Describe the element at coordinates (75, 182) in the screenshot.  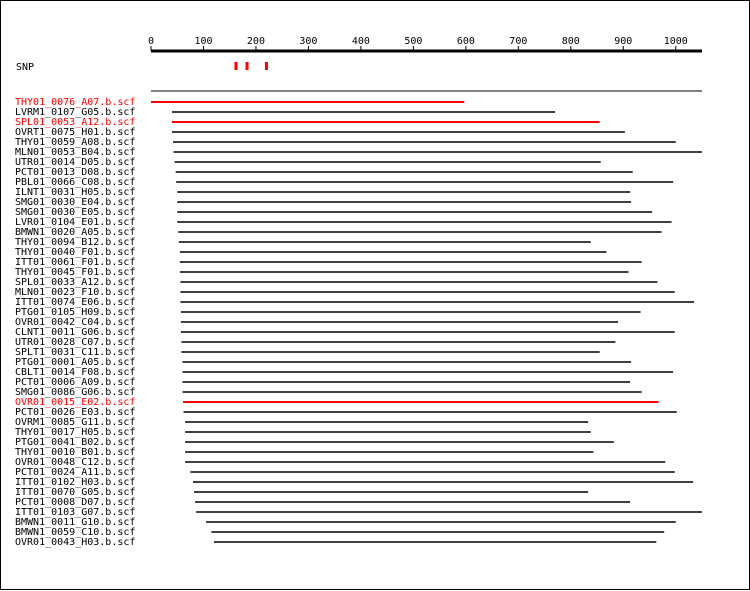
I see `read-name: PBL01_0066_C08.b.scf` at that location.